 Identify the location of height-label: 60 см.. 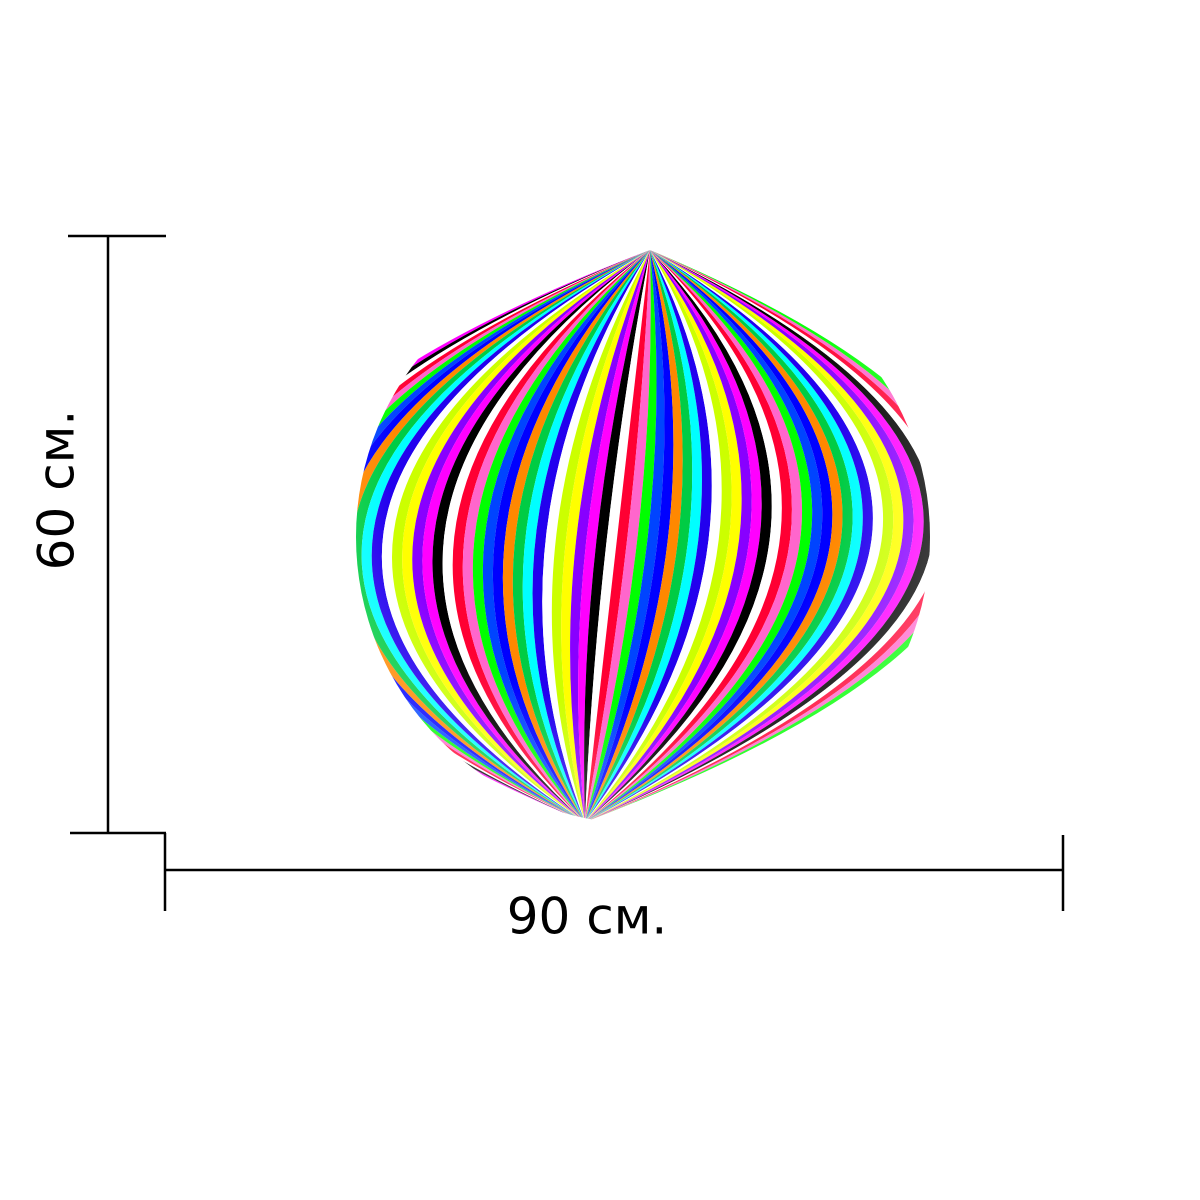
(57, 490).